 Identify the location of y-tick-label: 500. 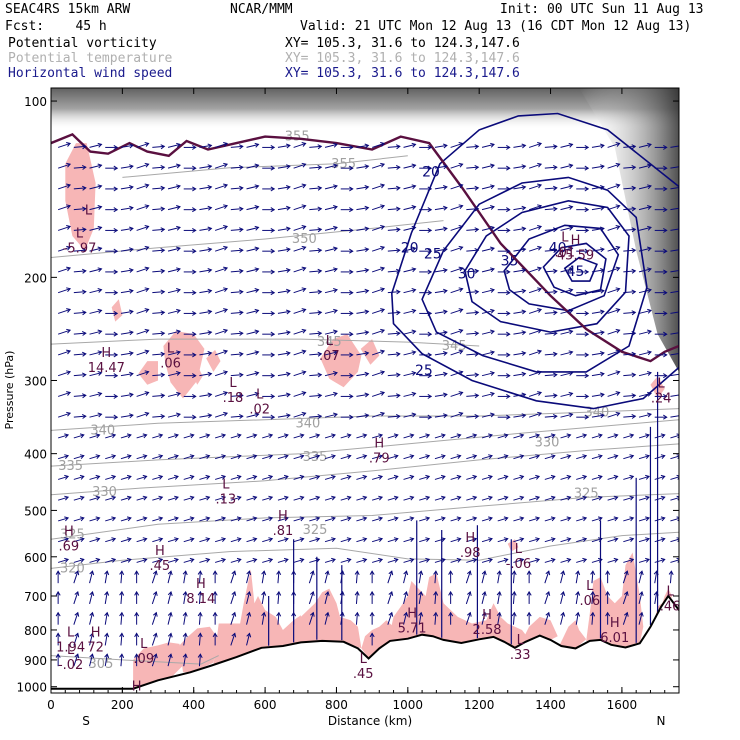
(35, 511).